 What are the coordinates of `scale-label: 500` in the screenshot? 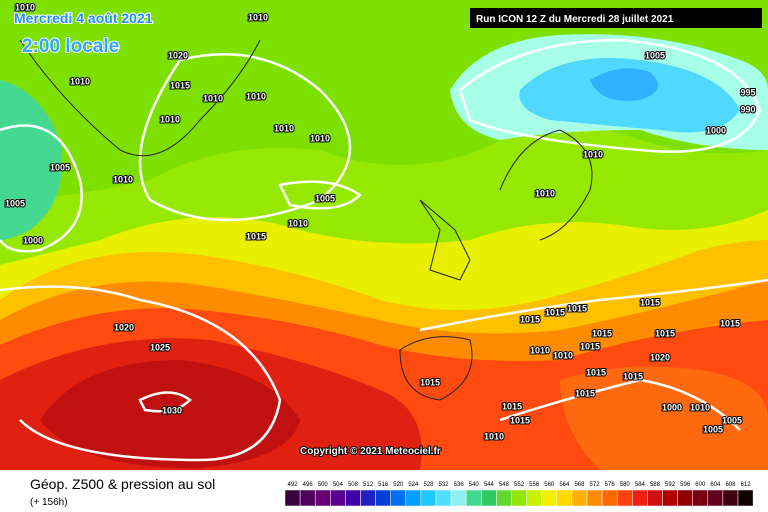 It's located at (323, 485).